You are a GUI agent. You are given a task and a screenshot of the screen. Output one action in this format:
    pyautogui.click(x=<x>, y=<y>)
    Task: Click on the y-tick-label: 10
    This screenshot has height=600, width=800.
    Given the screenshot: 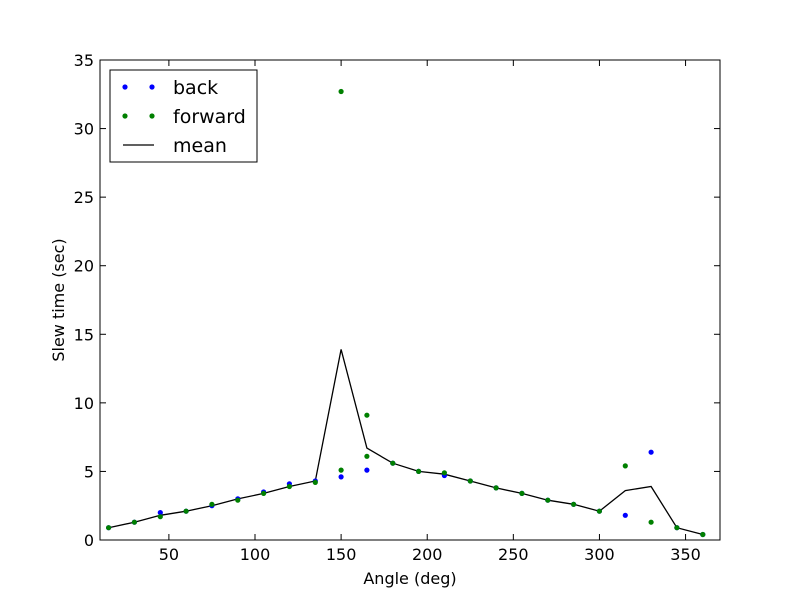 What is the action you would take?
    pyautogui.click(x=84, y=403)
    